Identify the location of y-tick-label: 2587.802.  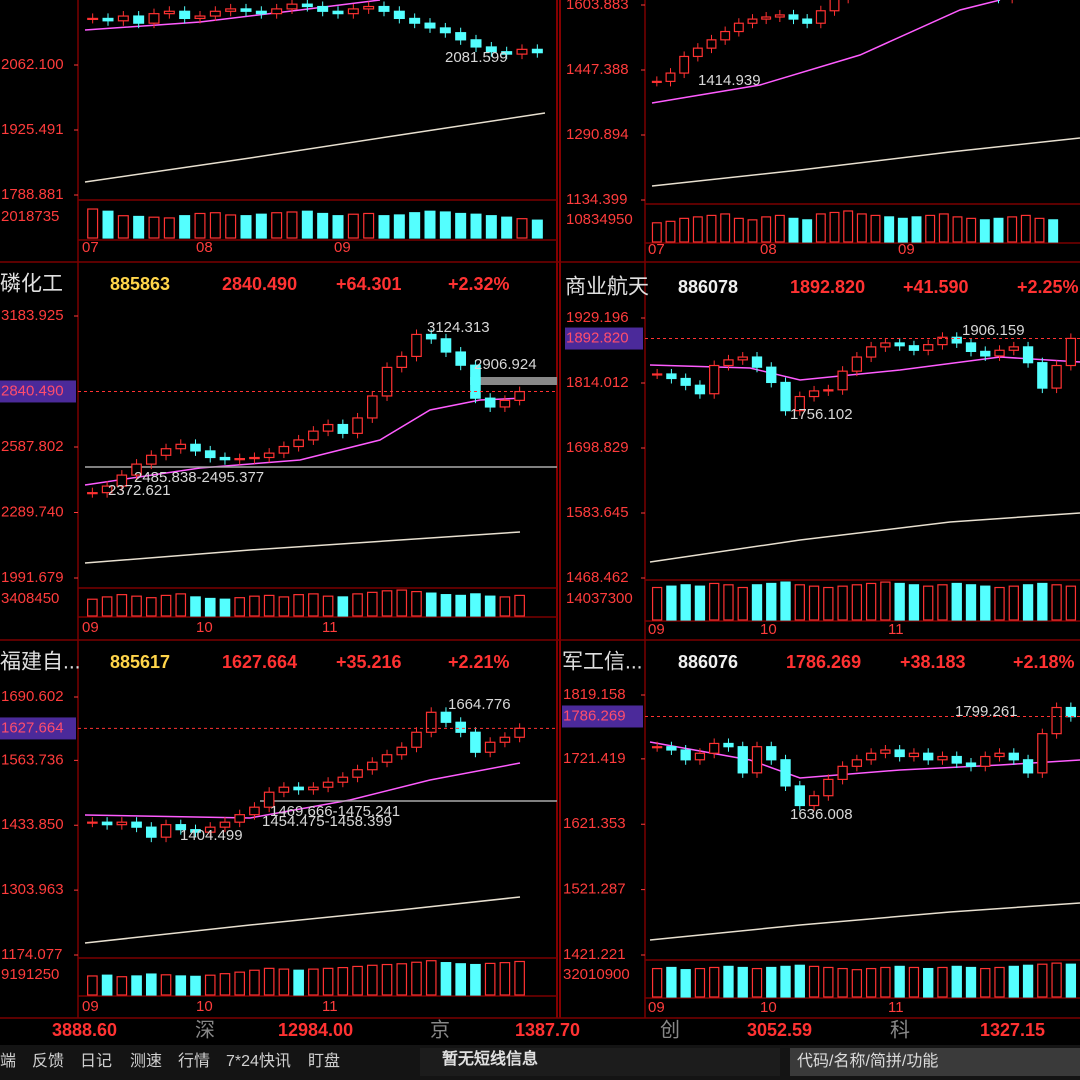
(32, 446).